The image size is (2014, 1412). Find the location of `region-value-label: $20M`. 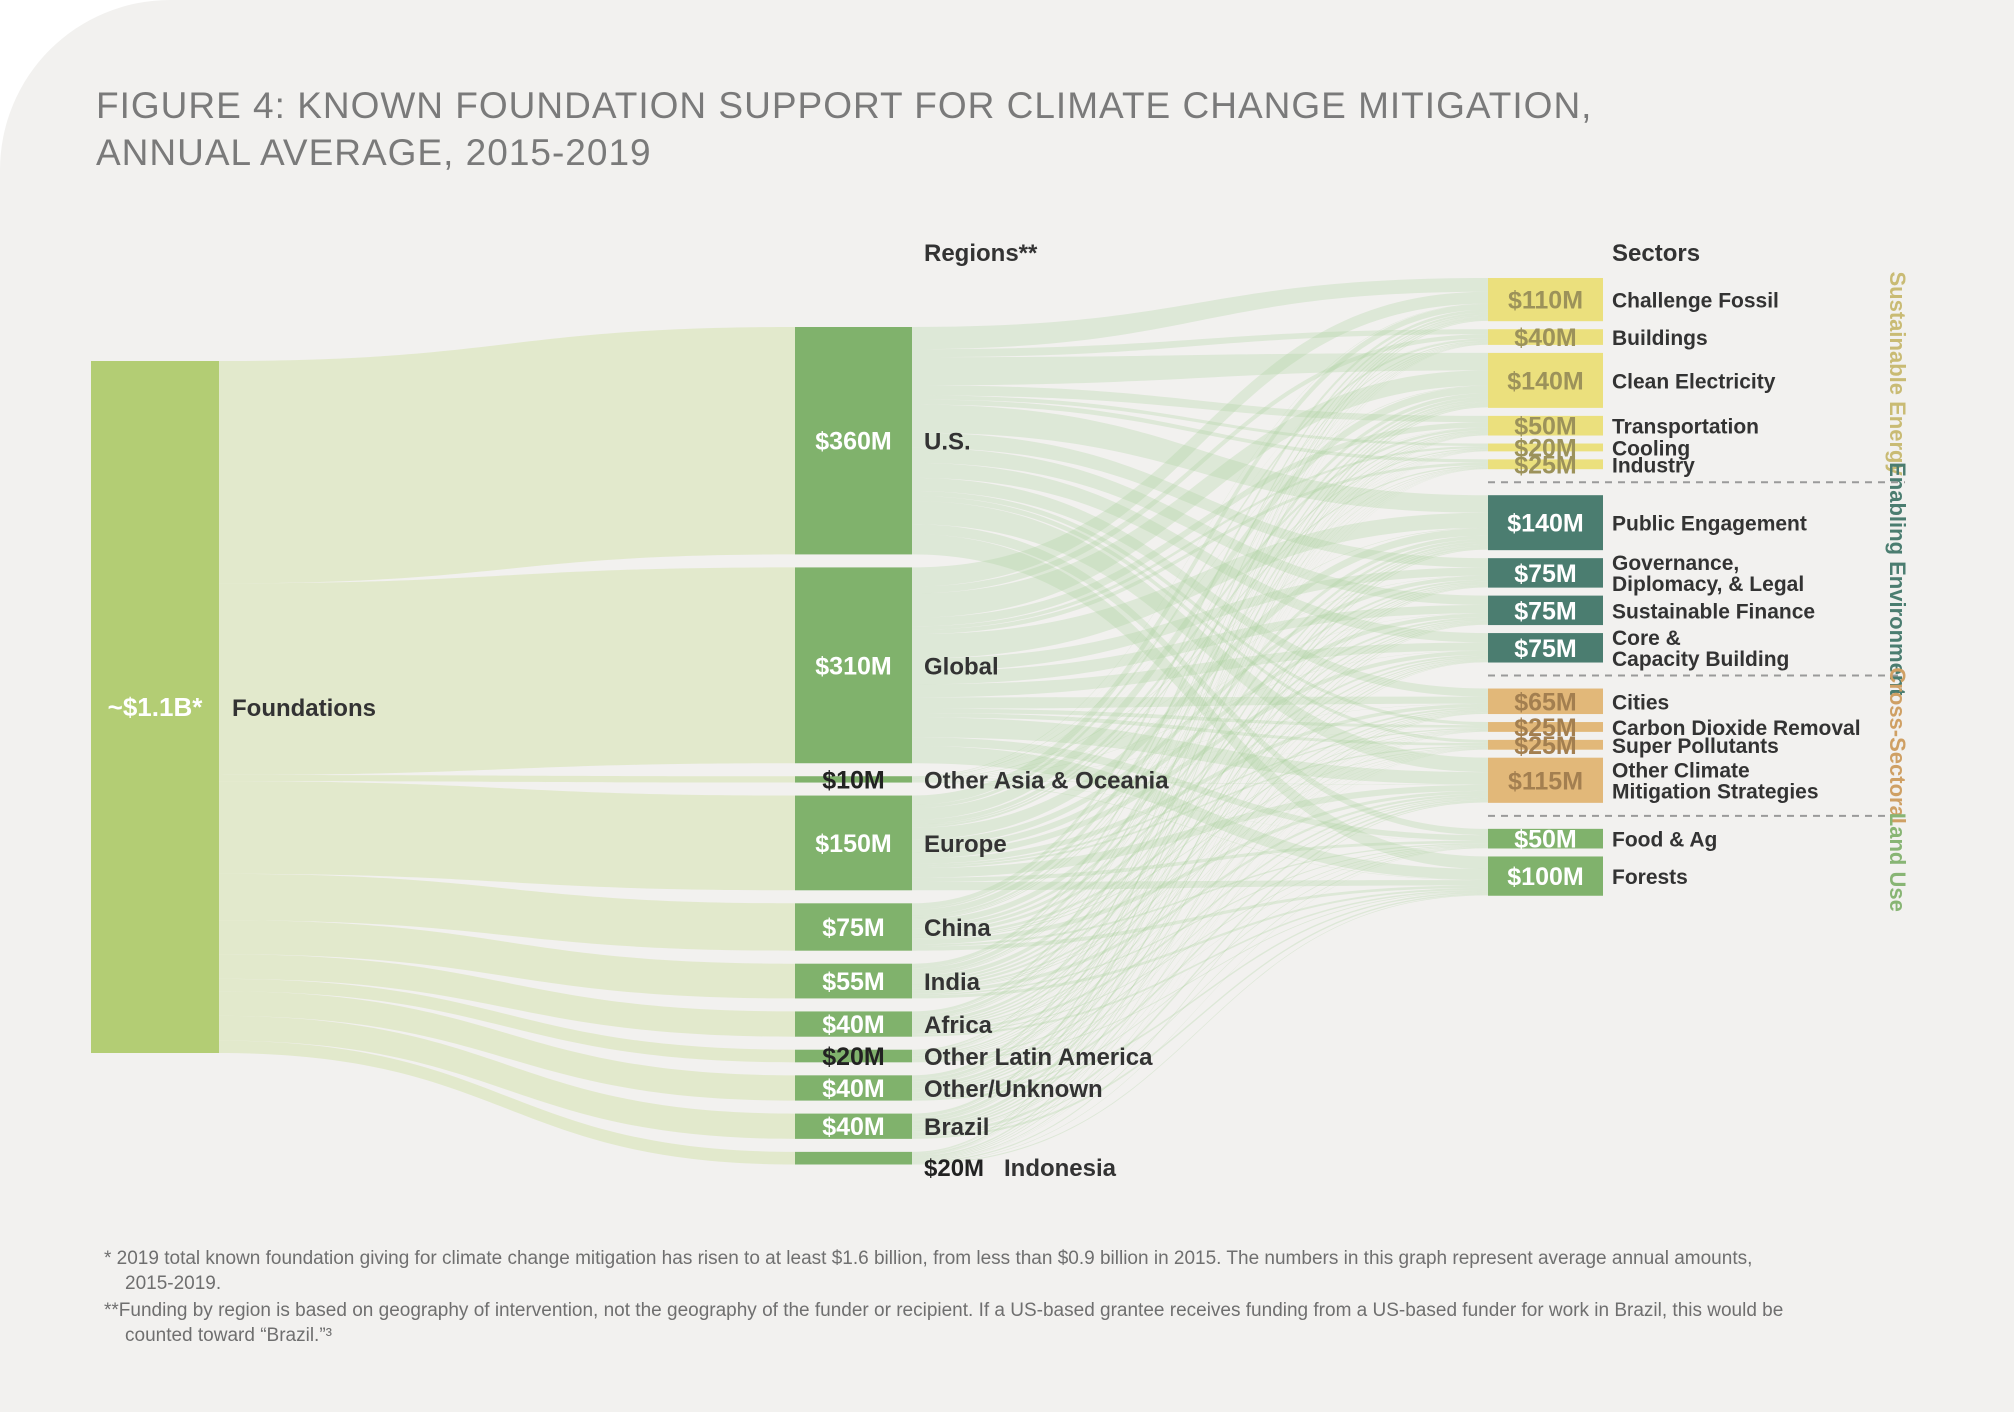

region-value-label: $20M is located at coordinates (954, 1168).